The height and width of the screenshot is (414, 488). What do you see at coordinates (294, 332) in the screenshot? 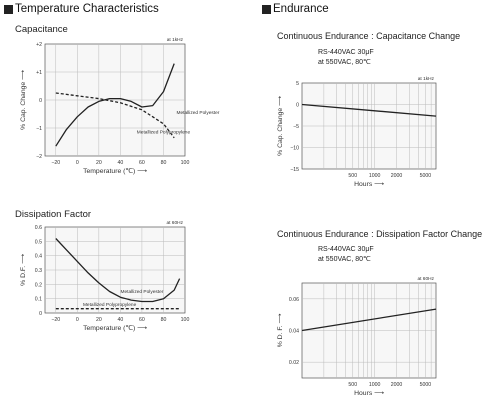
I see `y-tick-label: 0.04` at bounding box center [294, 332].